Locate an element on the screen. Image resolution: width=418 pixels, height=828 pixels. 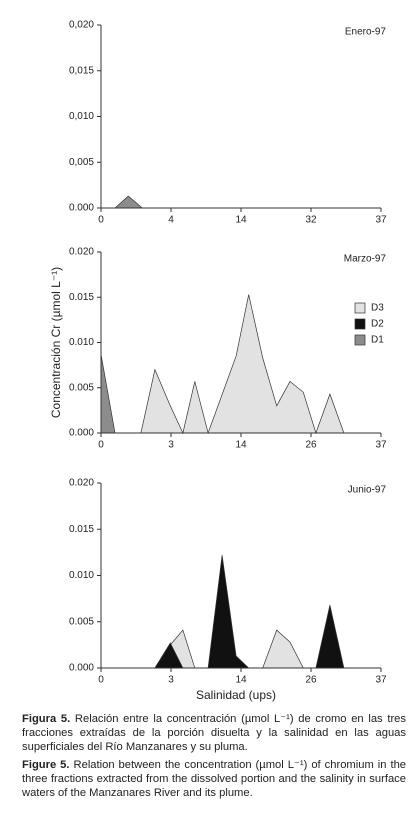
panel-label: Junio-97 is located at coordinates (367, 490).